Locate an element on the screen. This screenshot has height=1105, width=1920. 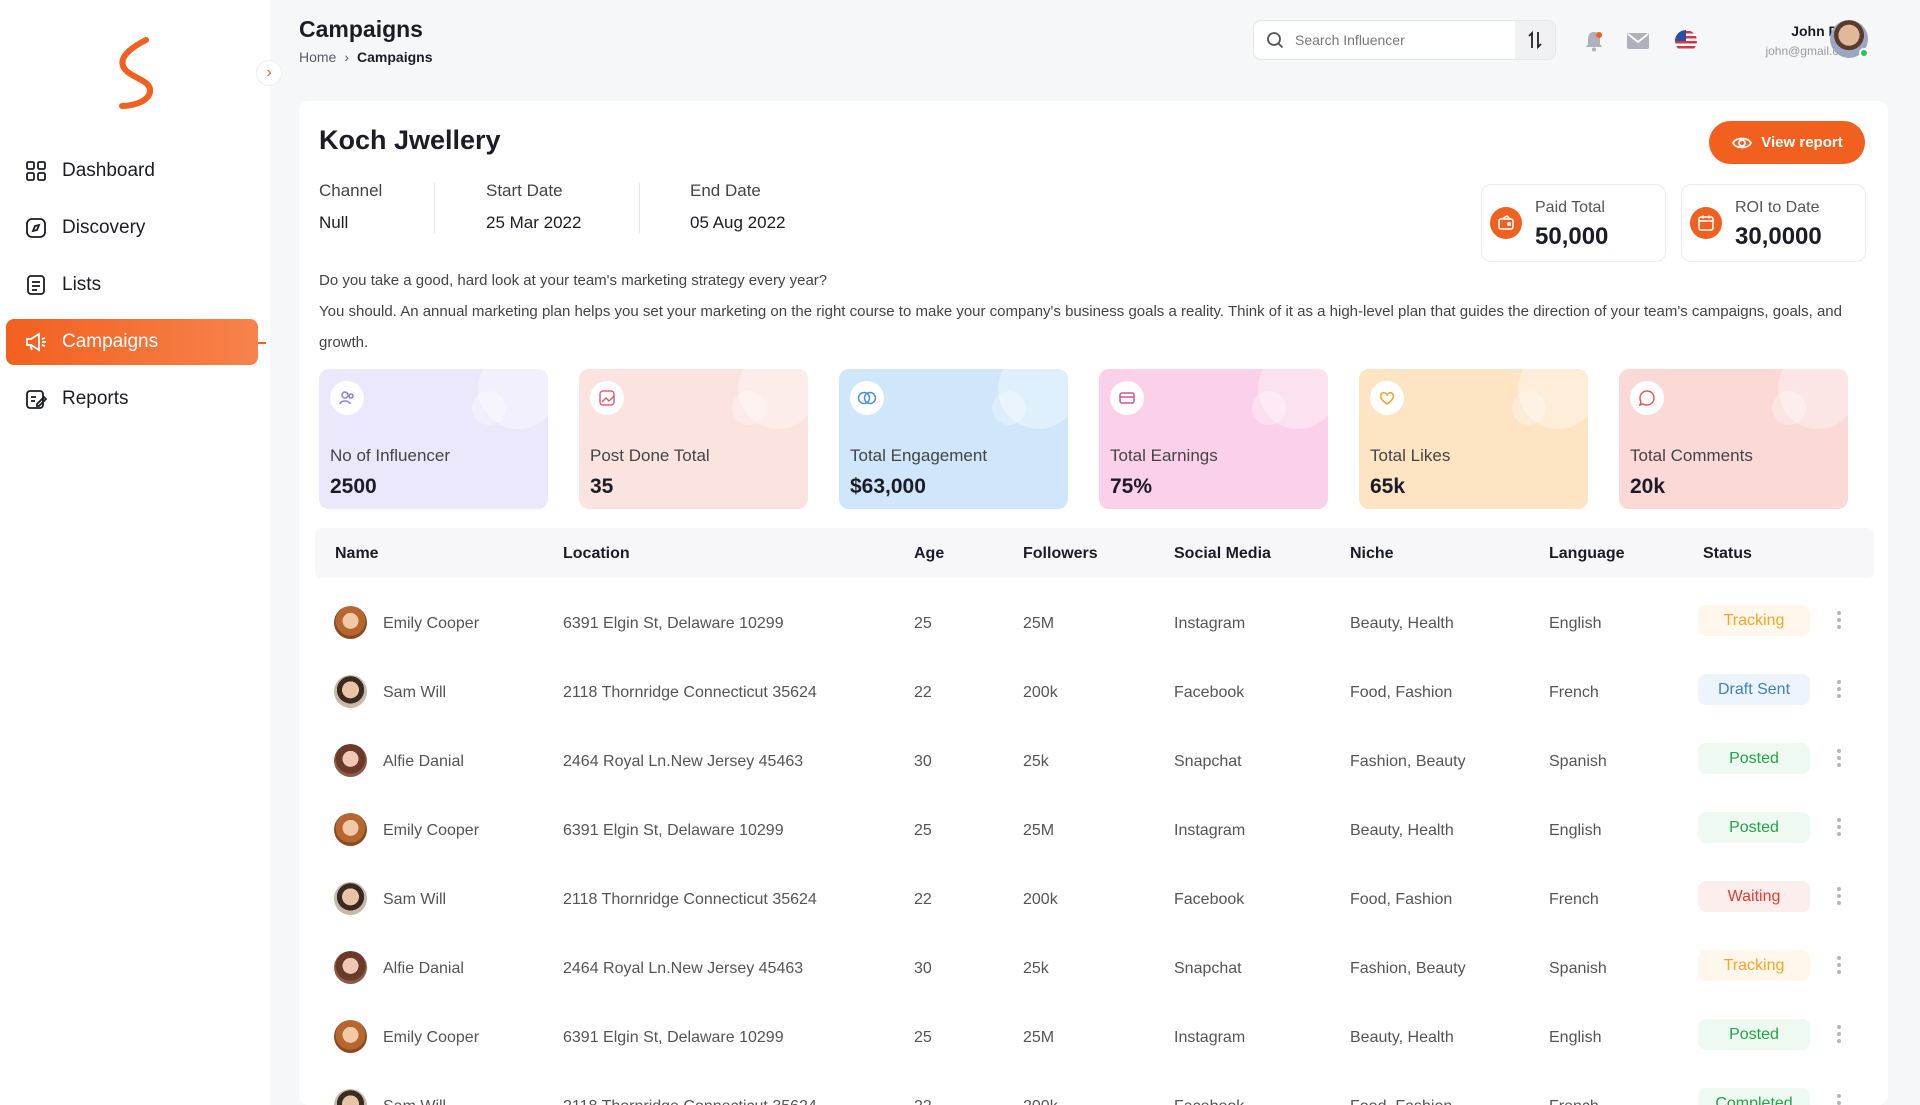
sidebar-item-reports: Reports is located at coordinates (132, 399).